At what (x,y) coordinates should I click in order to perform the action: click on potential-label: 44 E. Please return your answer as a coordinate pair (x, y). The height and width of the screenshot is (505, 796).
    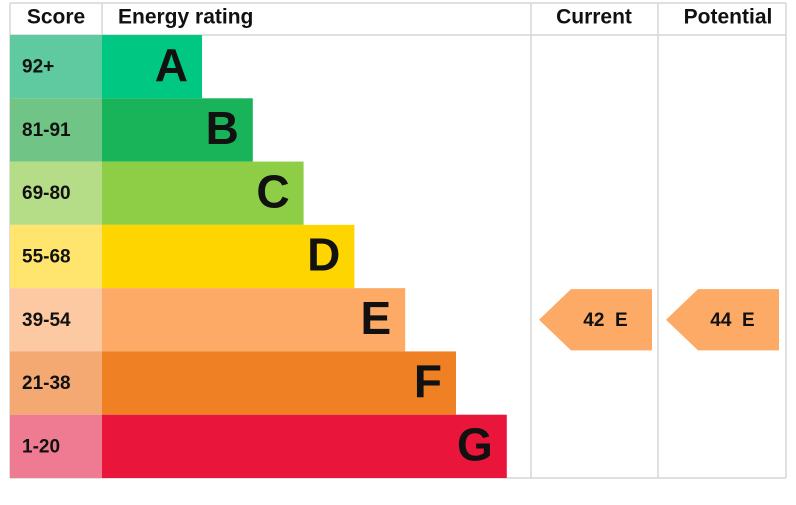
    Looking at the image, I should click on (732, 320).